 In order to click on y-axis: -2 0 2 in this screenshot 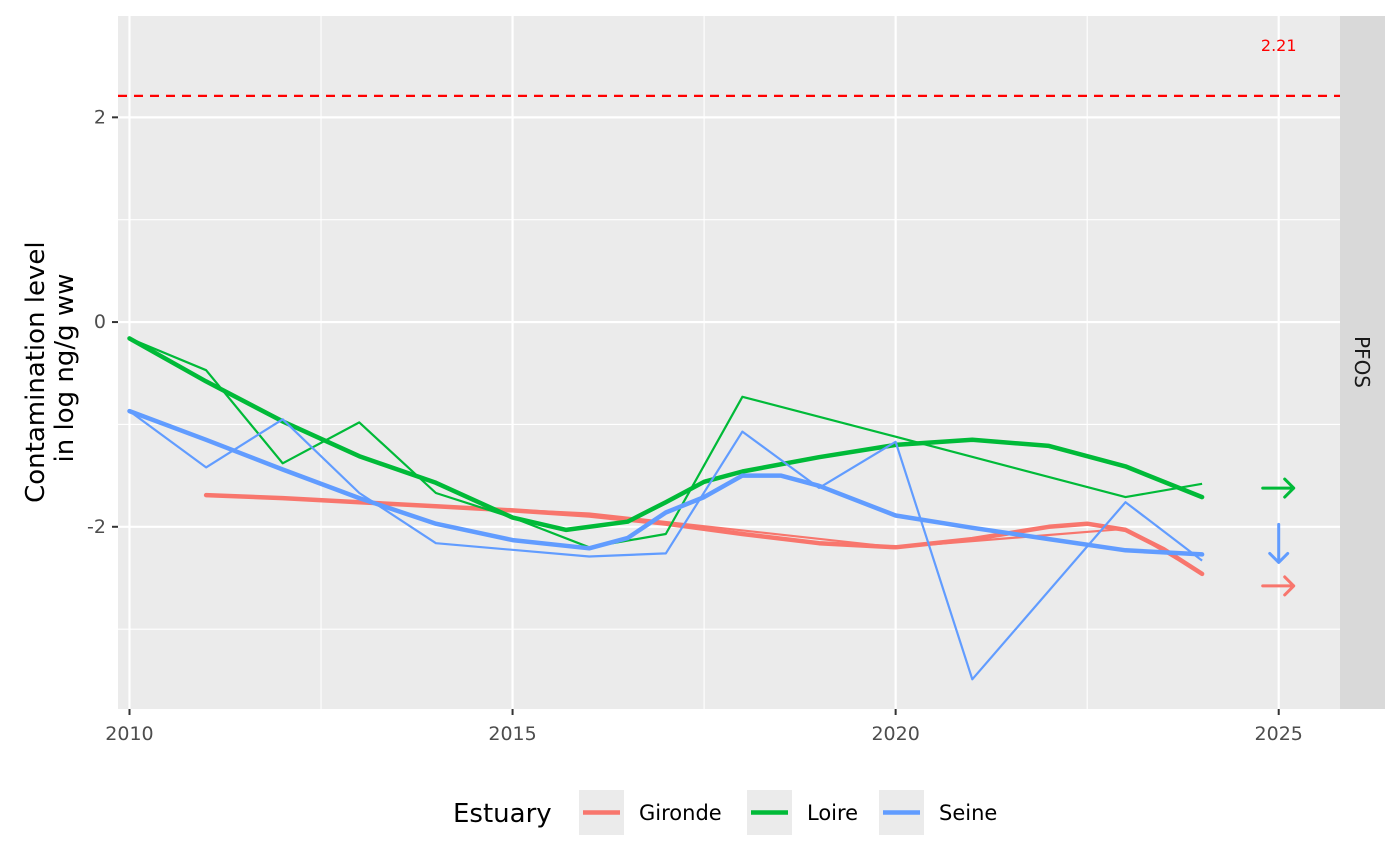, I will do `click(102, 322)`.